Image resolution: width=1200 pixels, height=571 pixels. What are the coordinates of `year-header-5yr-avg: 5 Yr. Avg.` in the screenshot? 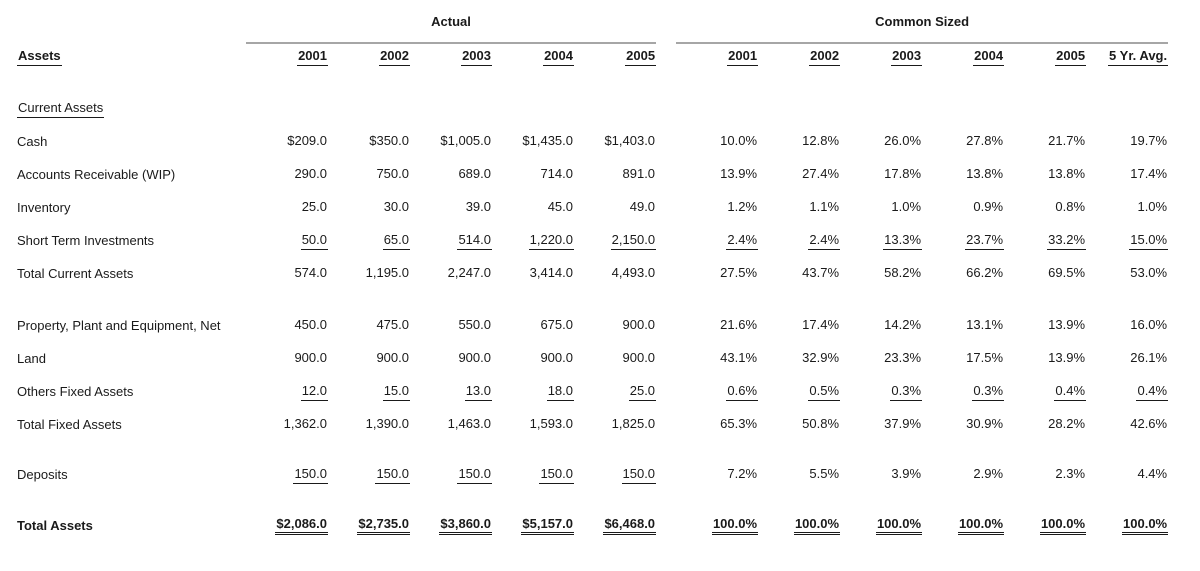 It's located at (1127, 56).